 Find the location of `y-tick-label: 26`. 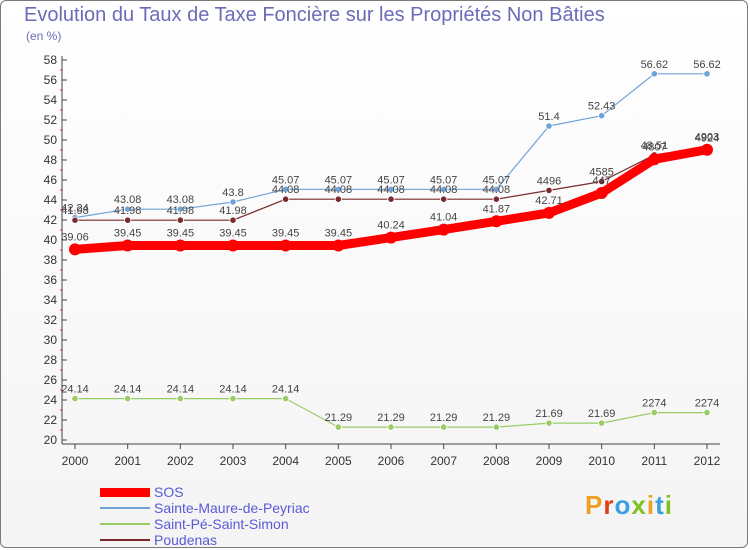

y-tick-label: 26 is located at coordinates (51, 380).